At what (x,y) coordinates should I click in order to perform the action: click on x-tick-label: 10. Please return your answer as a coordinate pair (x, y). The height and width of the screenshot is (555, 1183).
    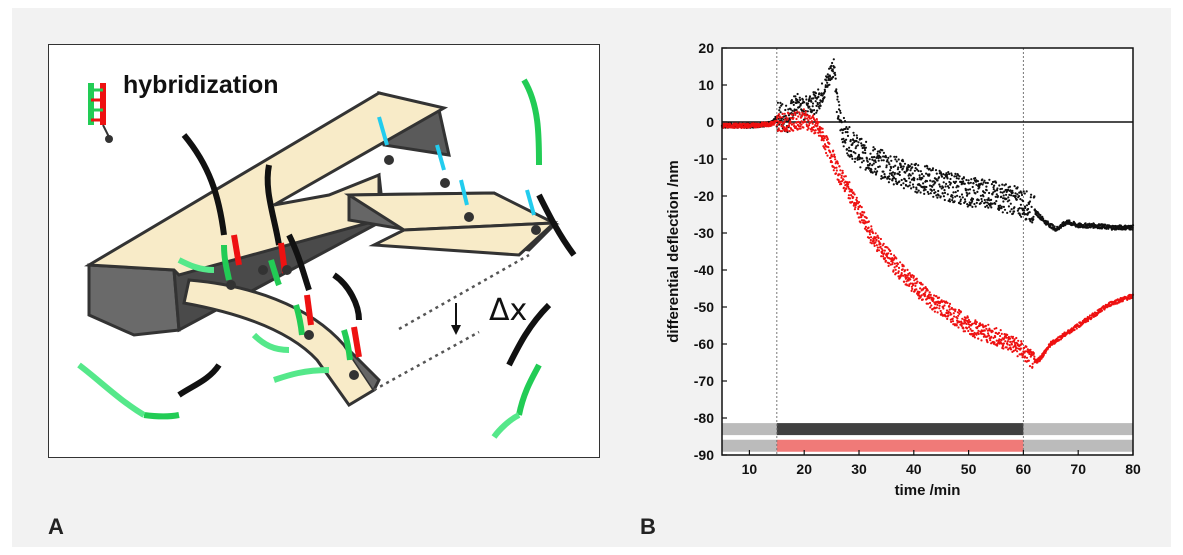
    Looking at the image, I should click on (750, 469).